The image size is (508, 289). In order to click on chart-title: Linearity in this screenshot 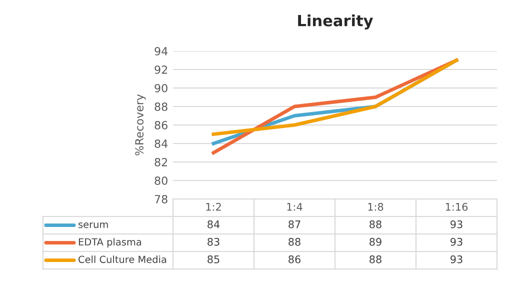, I will do `click(335, 22)`.